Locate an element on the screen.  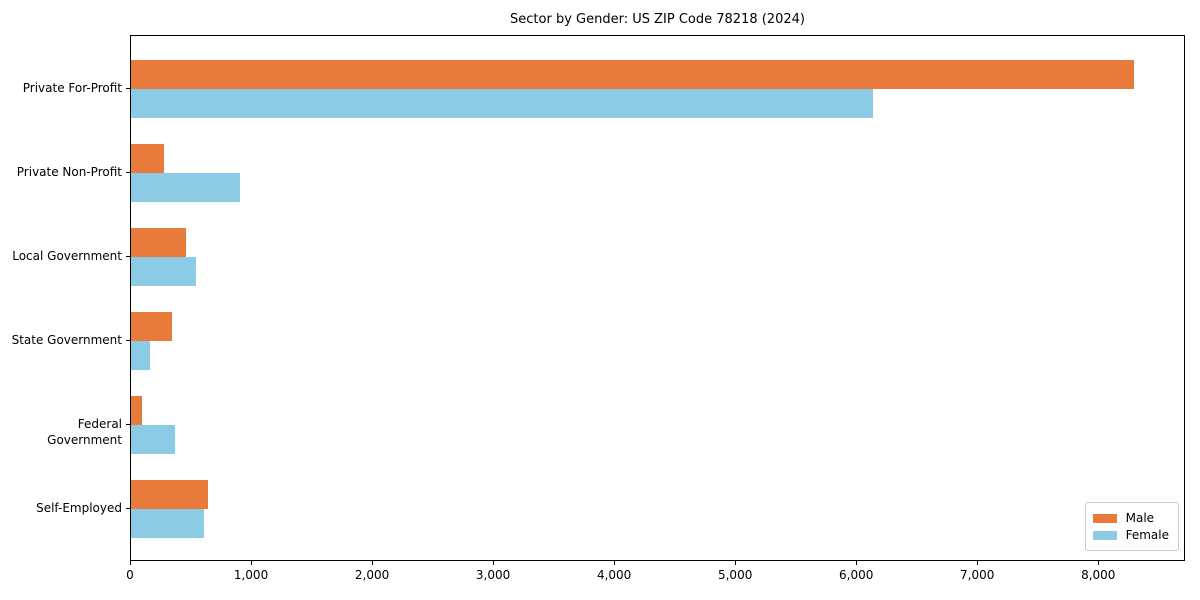
legend: Male Female is located at coordinates (1131, 526).